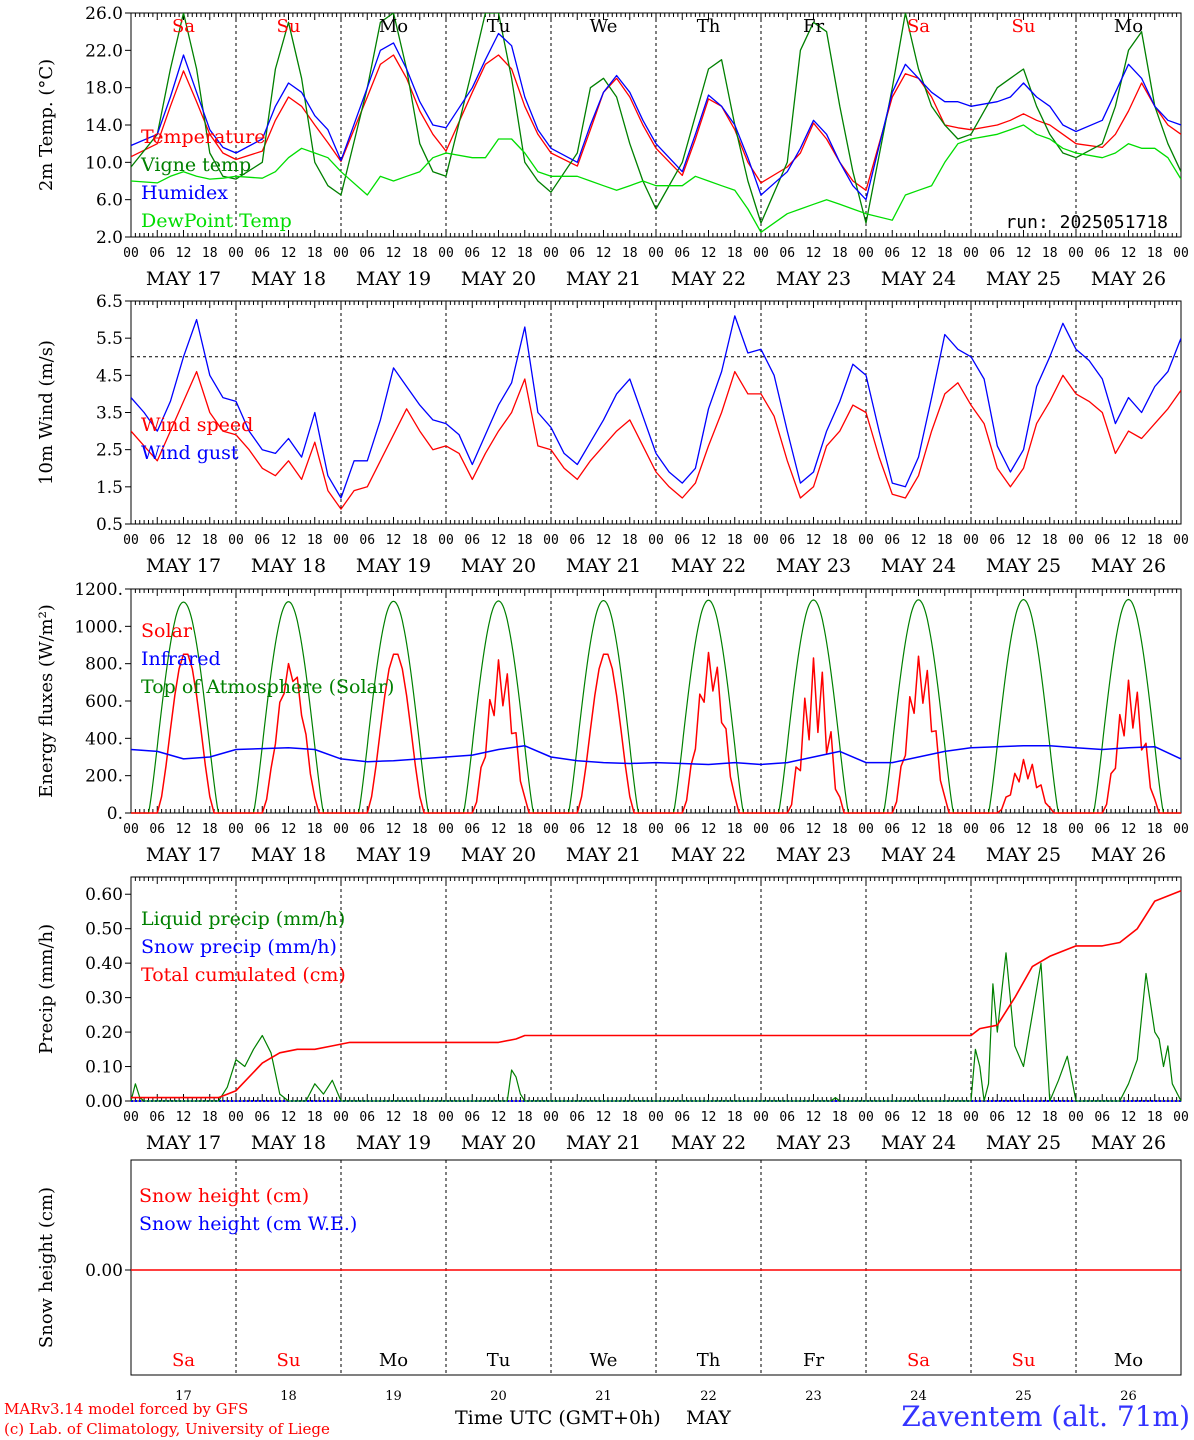 Image resolution: width=1194 pixels, height=1440 pixels. What do you see at coordinates (104, 1271) in the screenshot?
I see `y-tick-label: 0.00` at bounding box center [104, 1271].